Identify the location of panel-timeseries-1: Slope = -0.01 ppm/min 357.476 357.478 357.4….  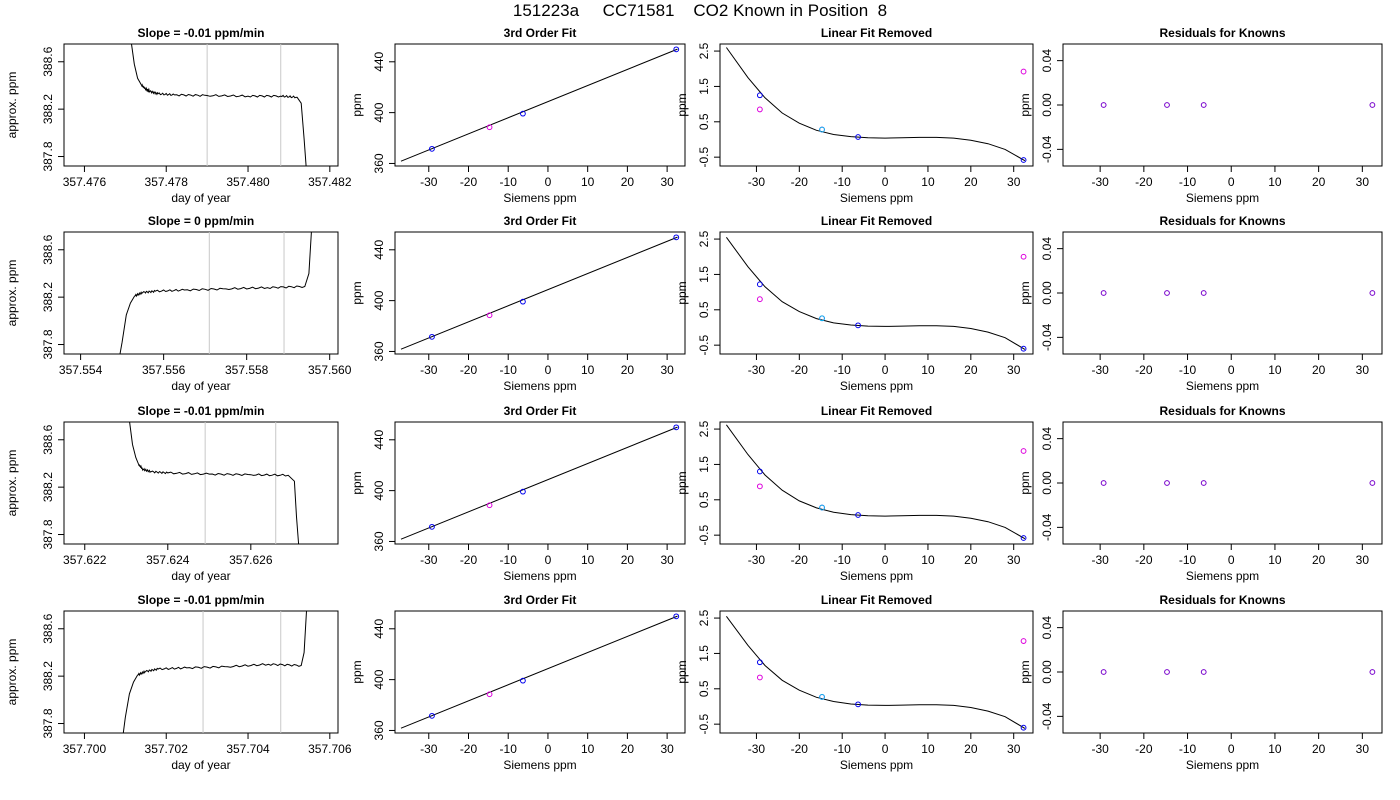
(178, 115).